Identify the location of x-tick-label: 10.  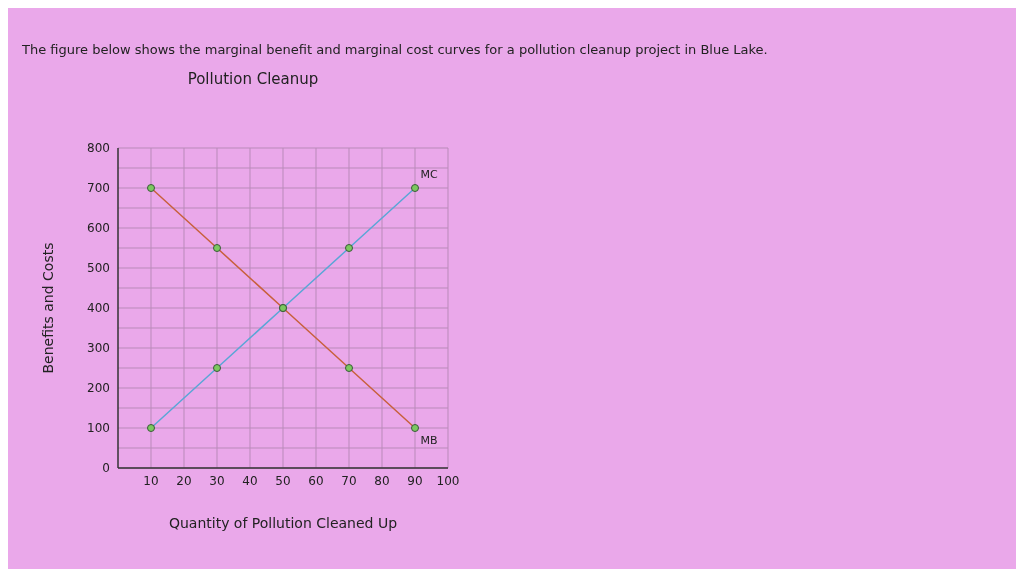
(151, 480).